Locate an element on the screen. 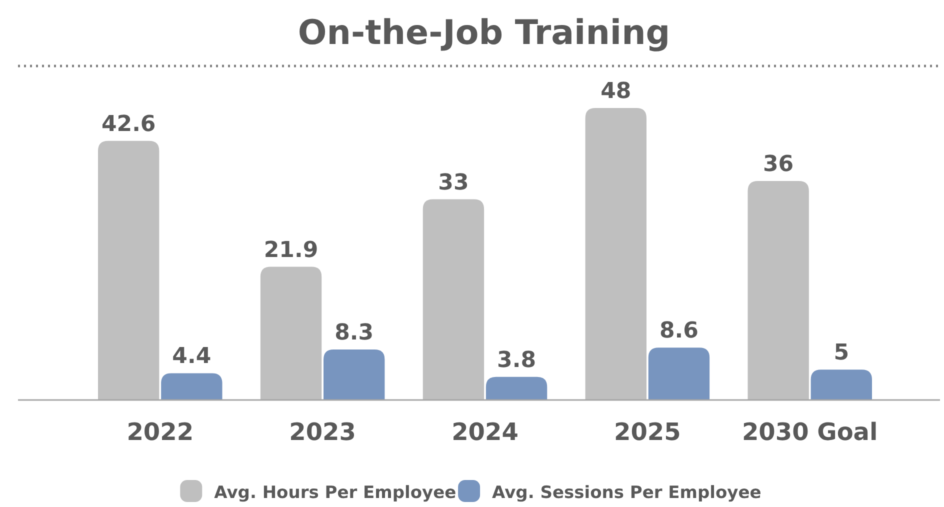 This screenshot has height=507, width=944. data-label: 3.8 is located at coordinates (516, 360).